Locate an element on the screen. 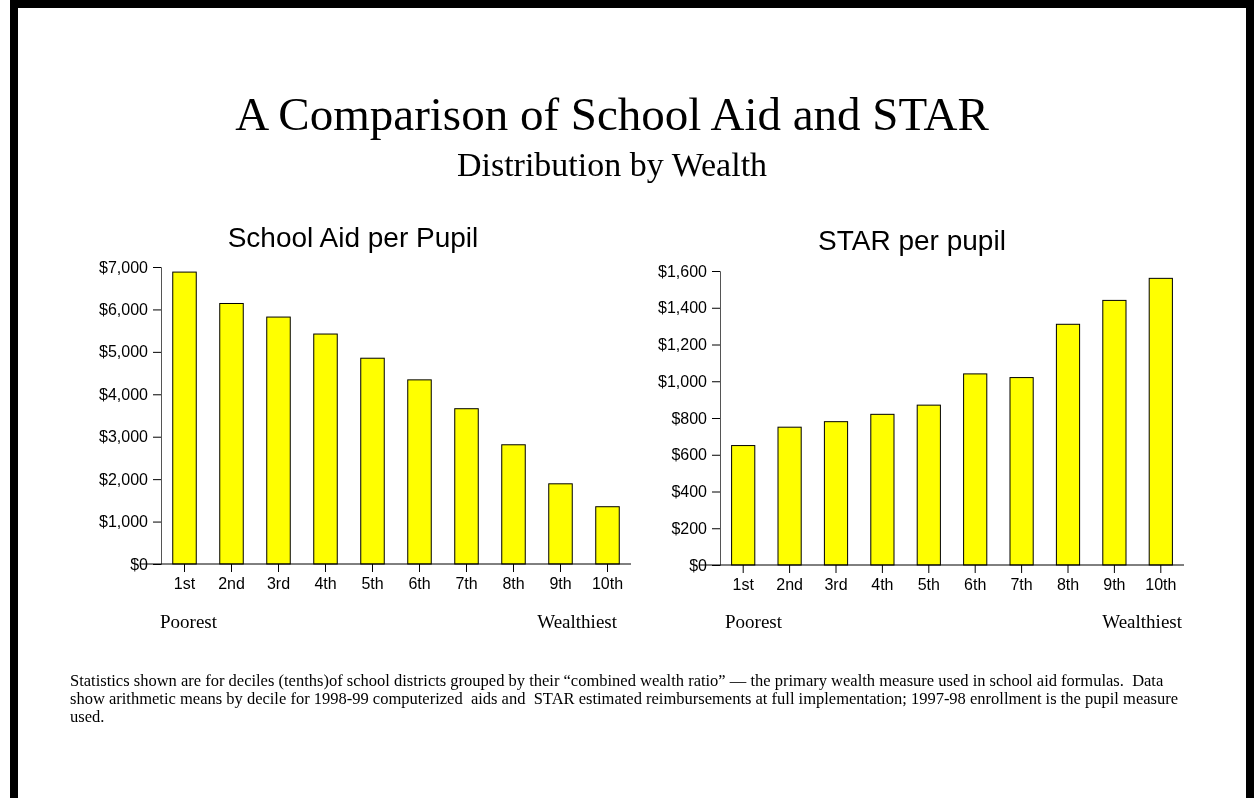  text: A Comparison of School Aid and STAR is located at coordinates (612, 114).